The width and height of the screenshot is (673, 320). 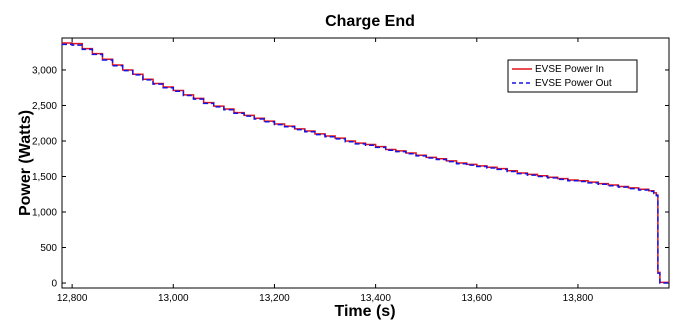 I want to click on y-tick-label: 0, so click(x=54, y=284).